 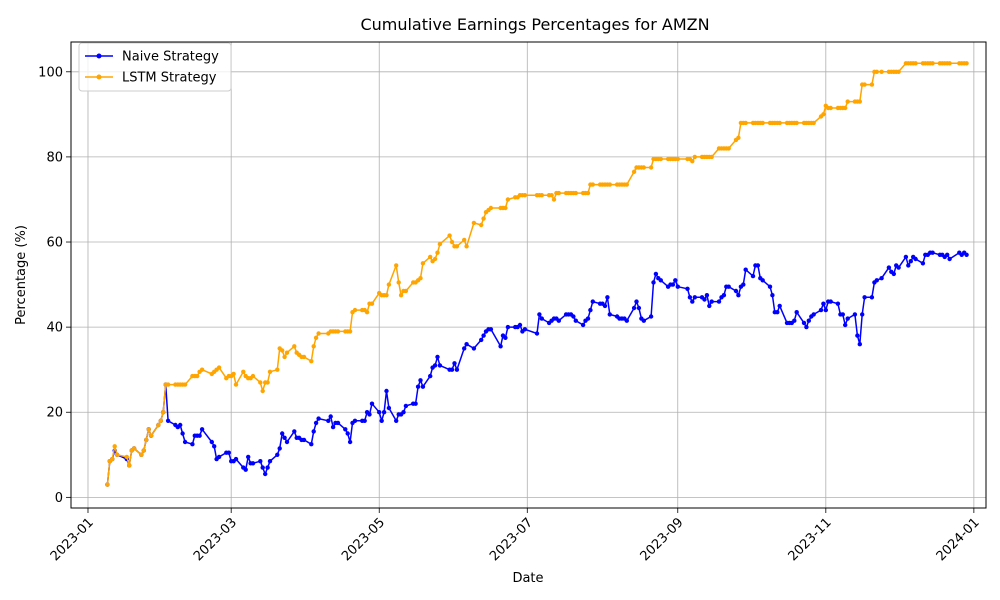 What do you see at coordinates (527, 578) in the screenshot?
I see `x-axis-label: Date` at bounding box center [527, 578].